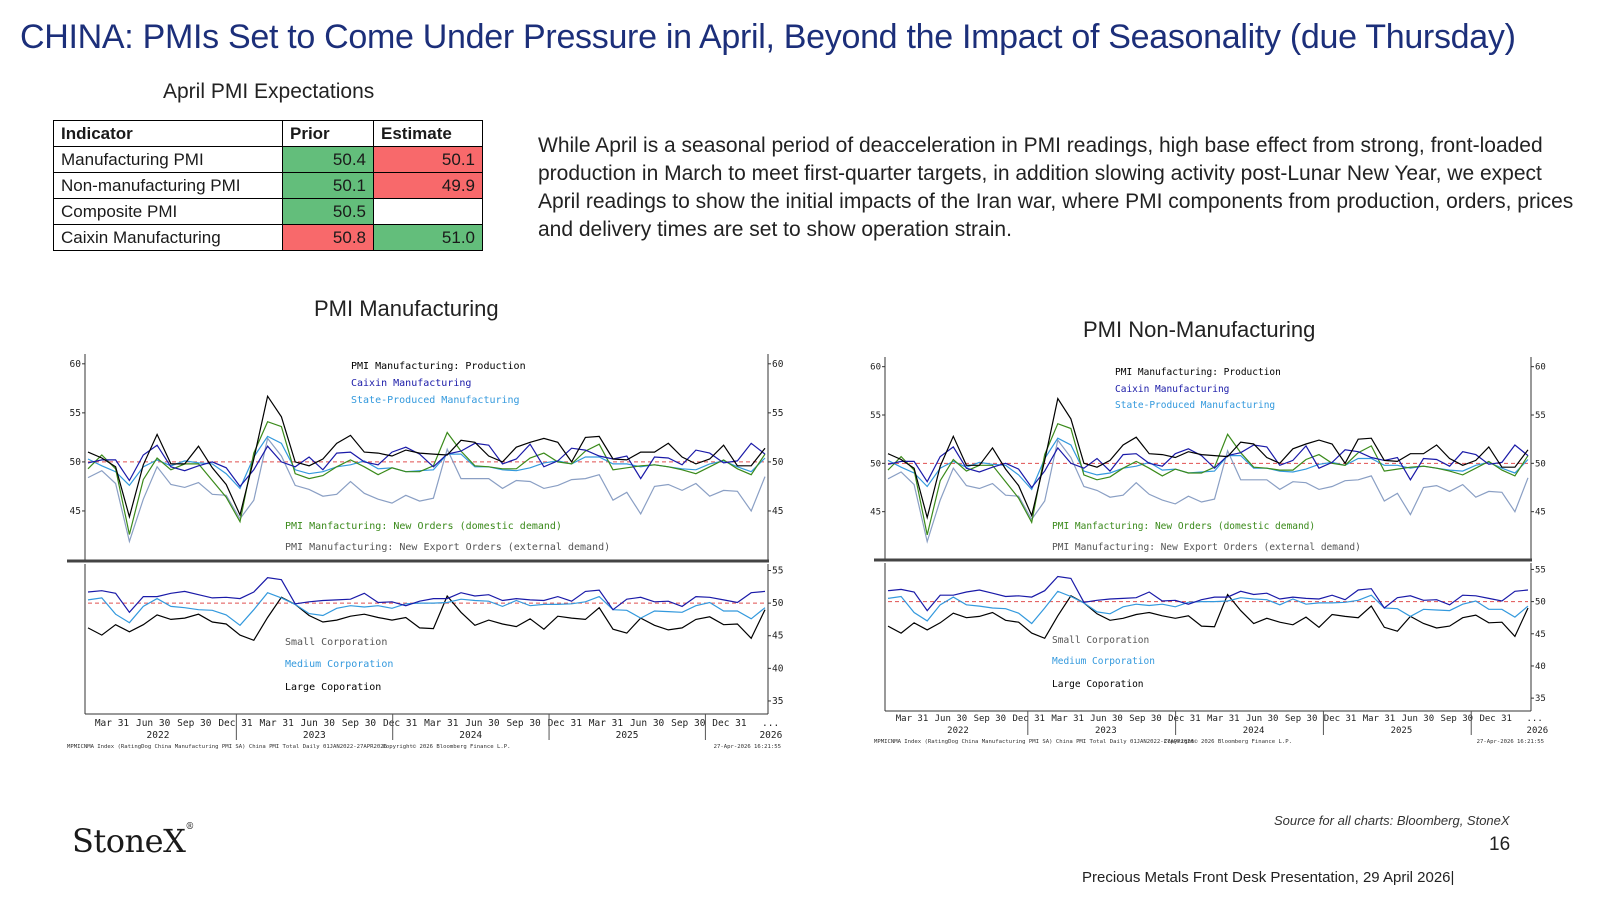 The image size is (1600, 900). I want to click on lower-y-tick-label: 35, so click(777, 701).